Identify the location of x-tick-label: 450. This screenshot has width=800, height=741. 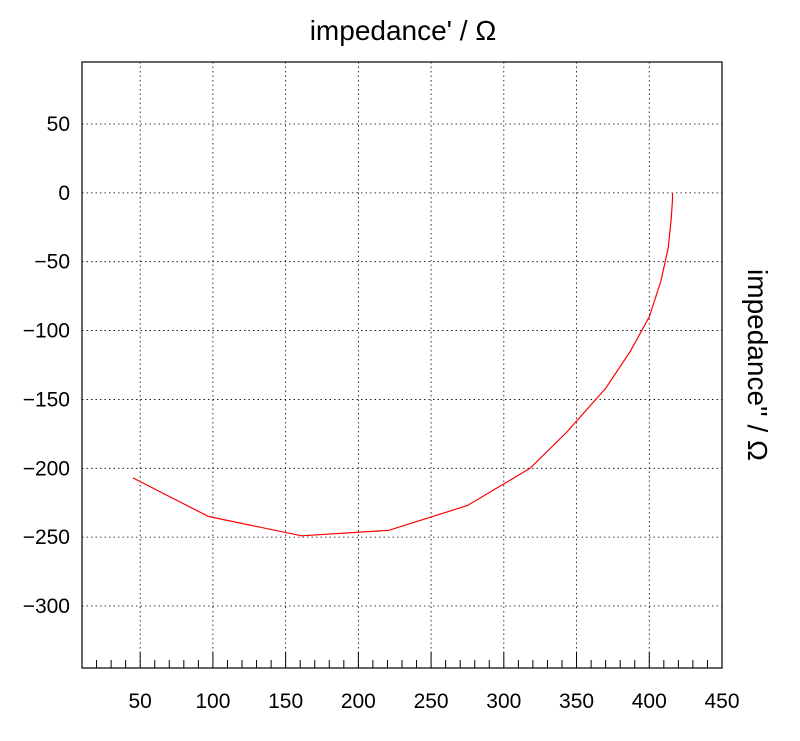
(721, 701).